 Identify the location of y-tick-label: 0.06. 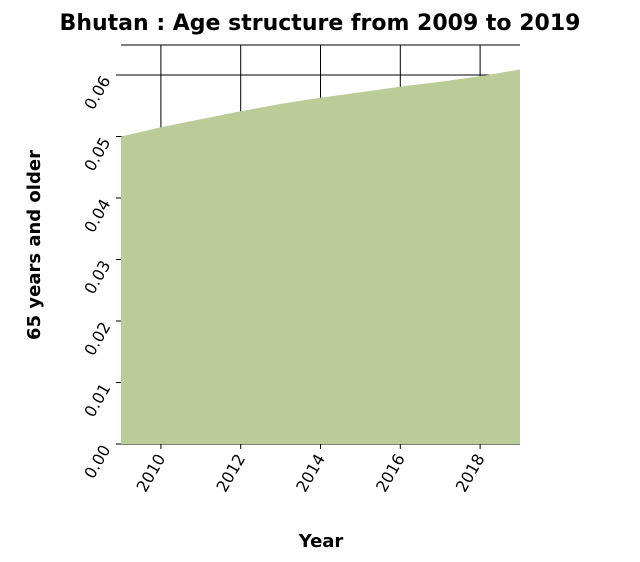
(97, 93).